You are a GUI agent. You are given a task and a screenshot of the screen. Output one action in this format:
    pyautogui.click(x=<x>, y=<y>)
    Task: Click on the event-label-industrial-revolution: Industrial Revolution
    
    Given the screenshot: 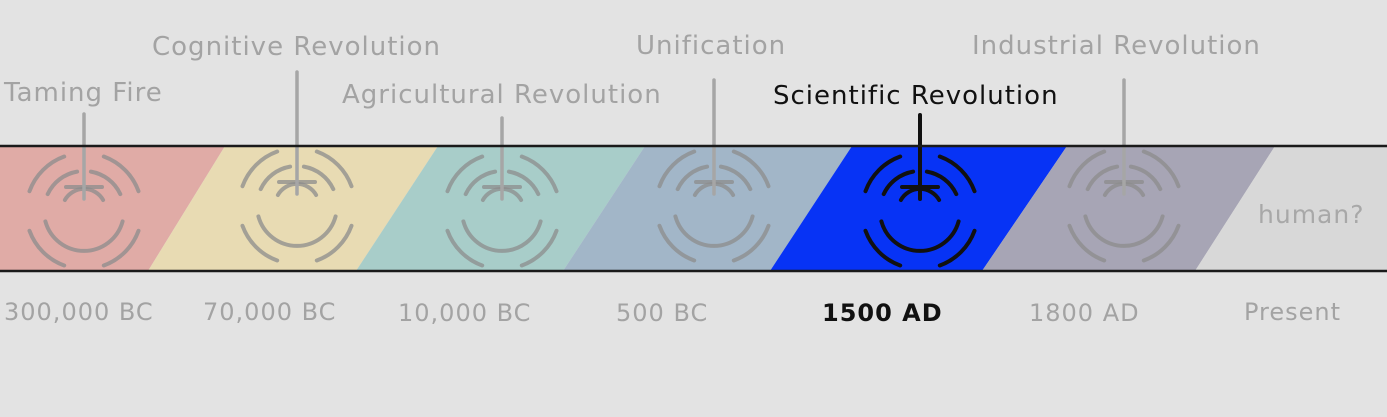 What is the action you would take?
    pyautogui.click(x=1116, y=46)
    